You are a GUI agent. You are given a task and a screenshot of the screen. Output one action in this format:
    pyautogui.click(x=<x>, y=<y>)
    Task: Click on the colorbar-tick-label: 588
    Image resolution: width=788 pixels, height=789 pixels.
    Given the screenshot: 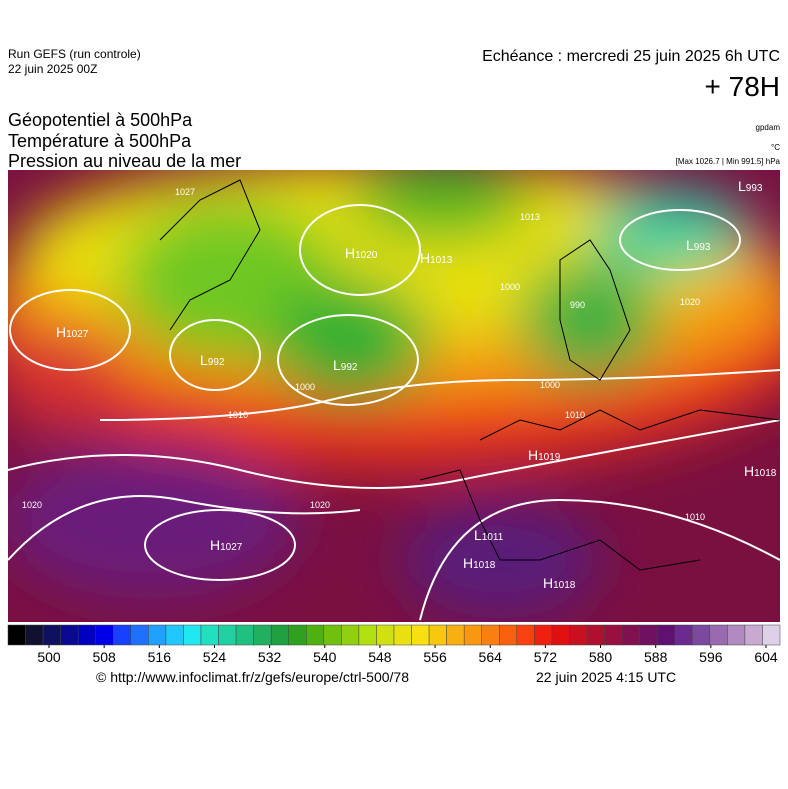 What is the action you would take?
    pyautogui.click(x=656, y=657)
    